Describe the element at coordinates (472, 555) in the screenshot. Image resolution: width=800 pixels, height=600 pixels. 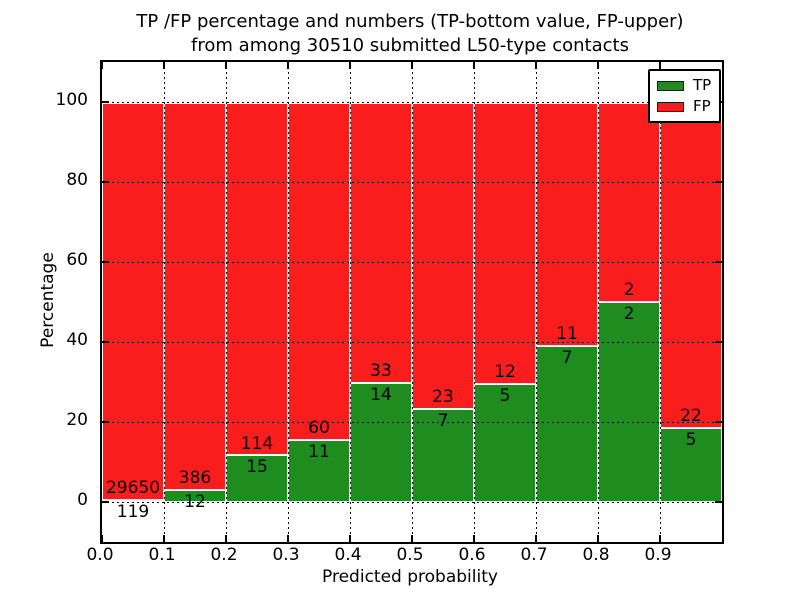
I see `x-tick-label: 0.6` at that location.